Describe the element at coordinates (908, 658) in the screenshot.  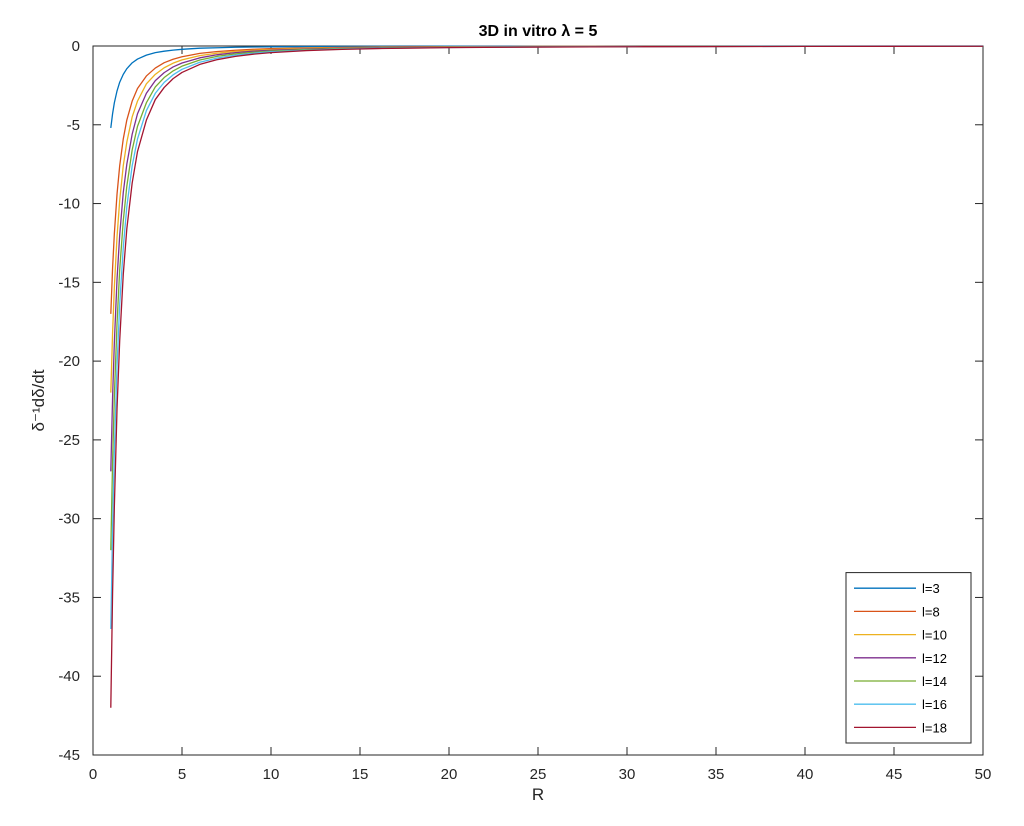
I see `legend: l=3 l=8 l=10 l=12 l=14 l=16 l=18` at that location.